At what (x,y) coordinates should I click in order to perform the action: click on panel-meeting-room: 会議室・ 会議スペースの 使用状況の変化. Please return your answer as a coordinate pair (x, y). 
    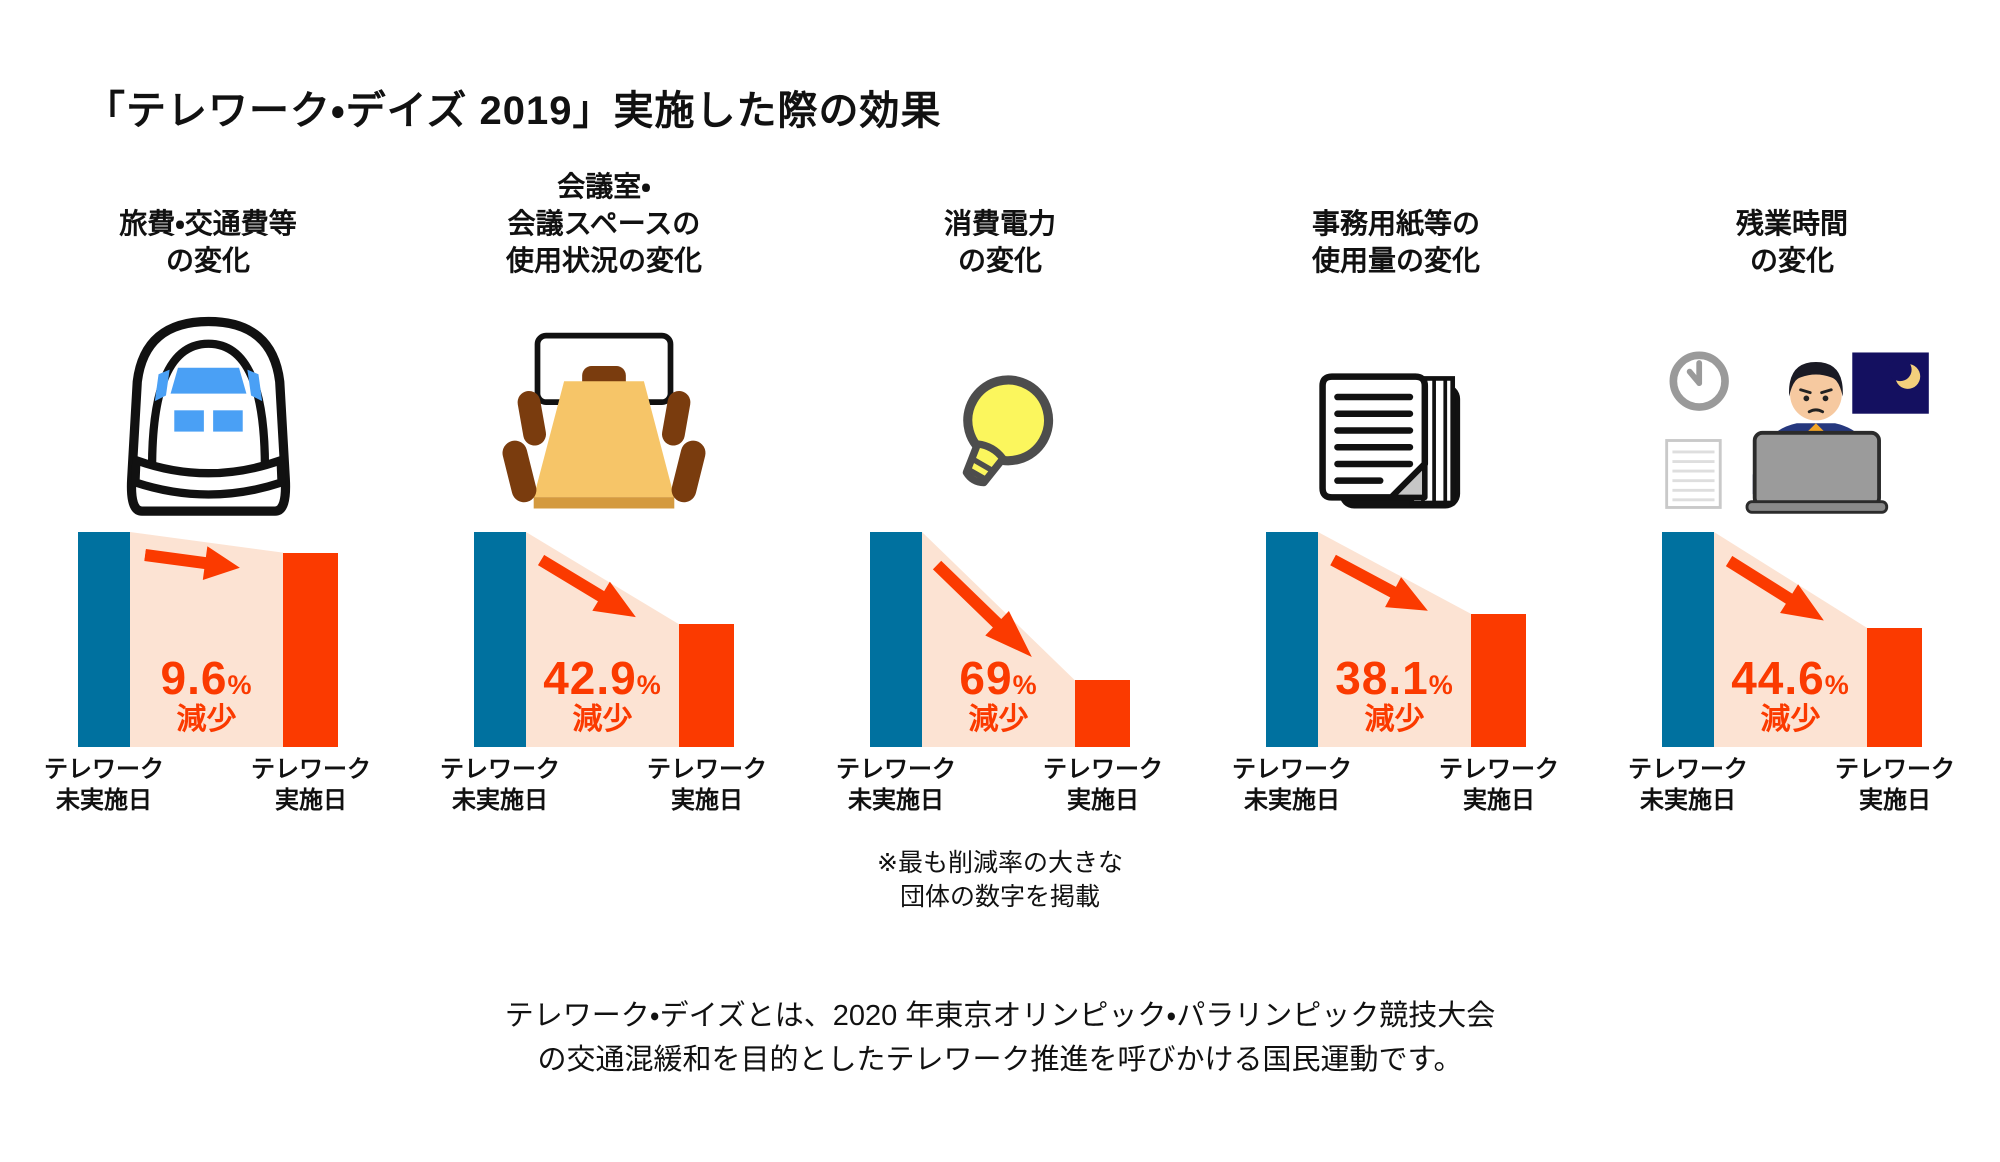
    Looking at the image, I should click on (604, 541).